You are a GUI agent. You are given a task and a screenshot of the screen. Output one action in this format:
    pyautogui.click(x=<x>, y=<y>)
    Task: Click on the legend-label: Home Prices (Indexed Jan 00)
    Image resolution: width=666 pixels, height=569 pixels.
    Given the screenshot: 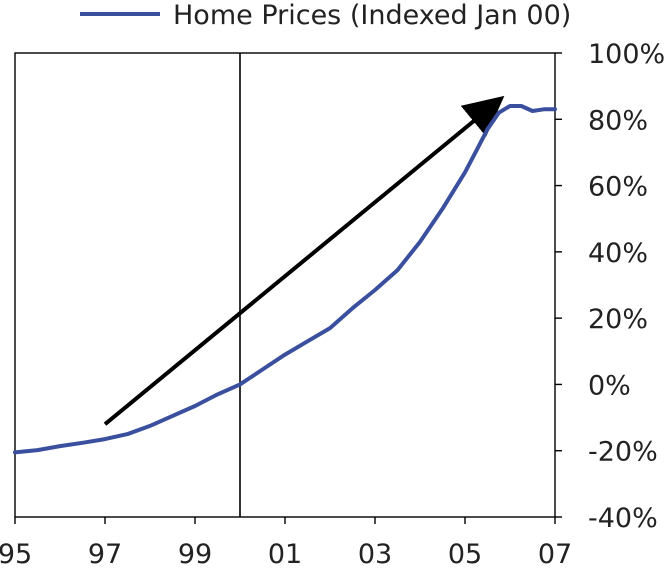 What is the action you would take?
    pyautogui.click(x=372, y=15)
    